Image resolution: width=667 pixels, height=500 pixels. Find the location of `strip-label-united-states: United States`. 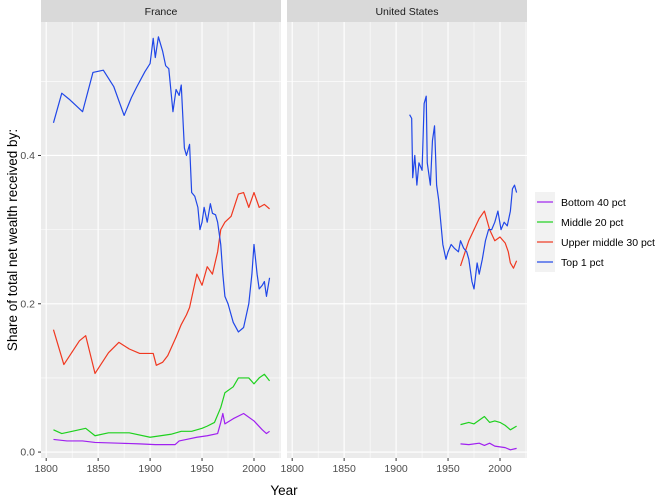

strip-label-united-states: United States is located at coordinates (406, 12).